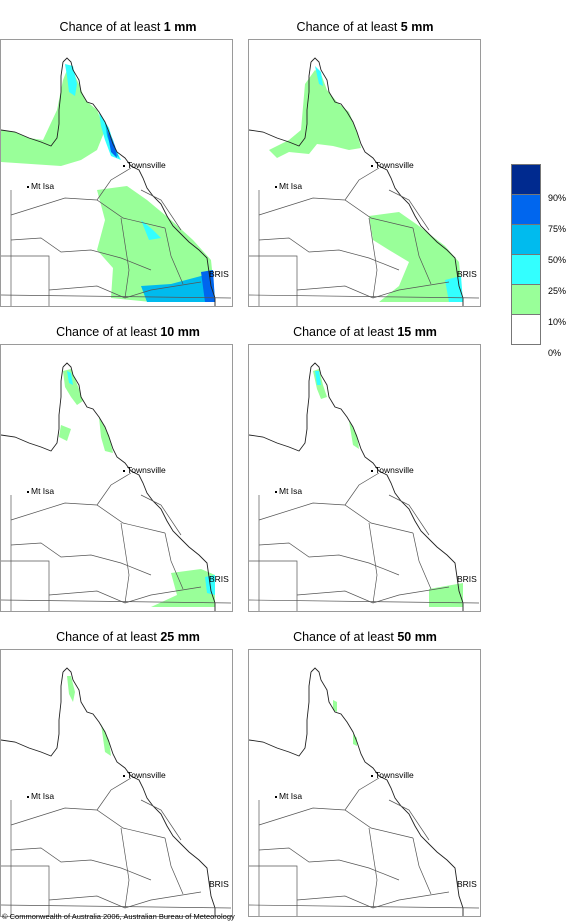 This screenshot has width=570, height=923. What do you see at coordinates (183, 588) in the screenshot?
I see `rain-probability-southeast-10pct` at bounding box center [183, 588].